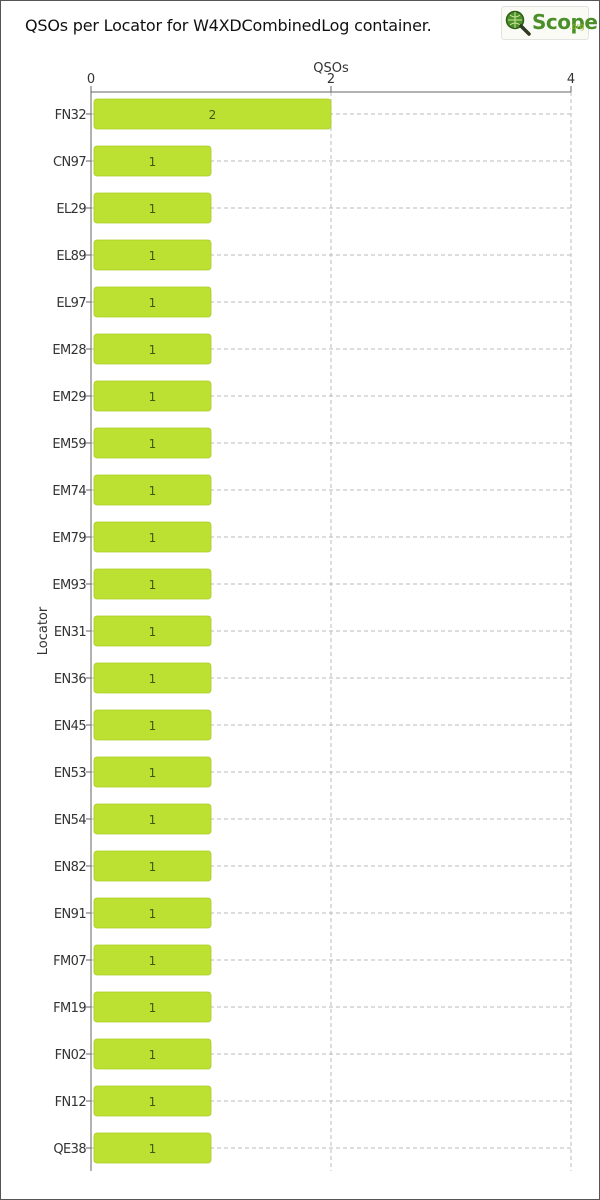 Image resolution: width=600 pixels, height=1200 pixels. I want to click on bar-fm07, so click(152, 960).